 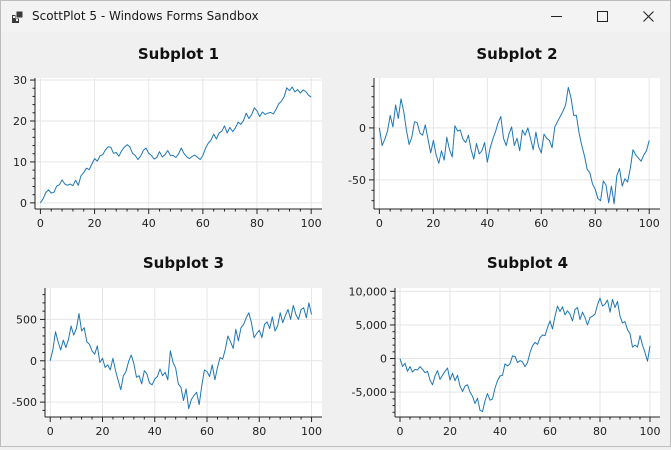 What do you see at coordinates (369, 392) in the screenshot?
I see `subplot-4-ytick-label-3: -5,000` at bounding box center [369, 392].